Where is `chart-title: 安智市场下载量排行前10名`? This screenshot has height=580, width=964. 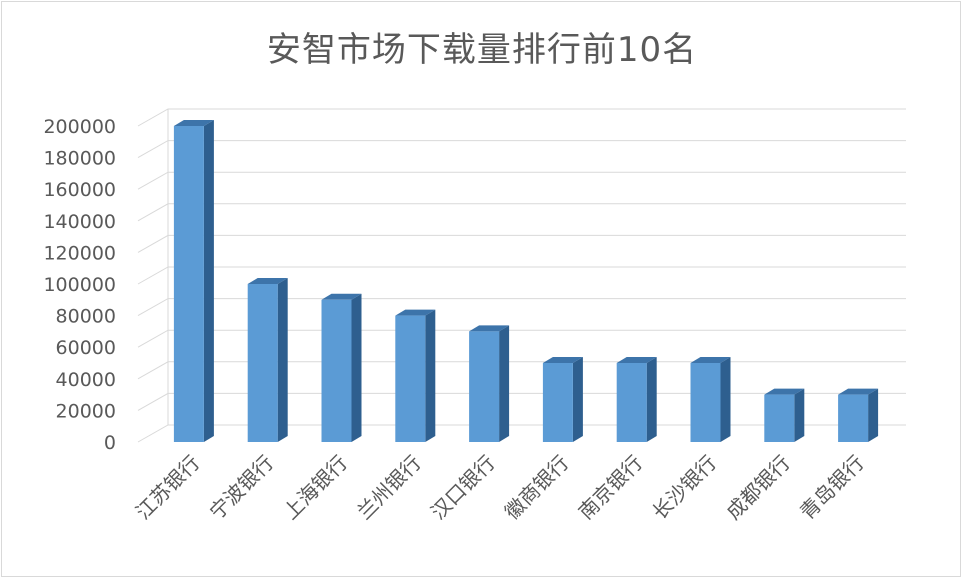
chart-title: 安智市场下载量排行前10名 is located at coordinates (482, 50).